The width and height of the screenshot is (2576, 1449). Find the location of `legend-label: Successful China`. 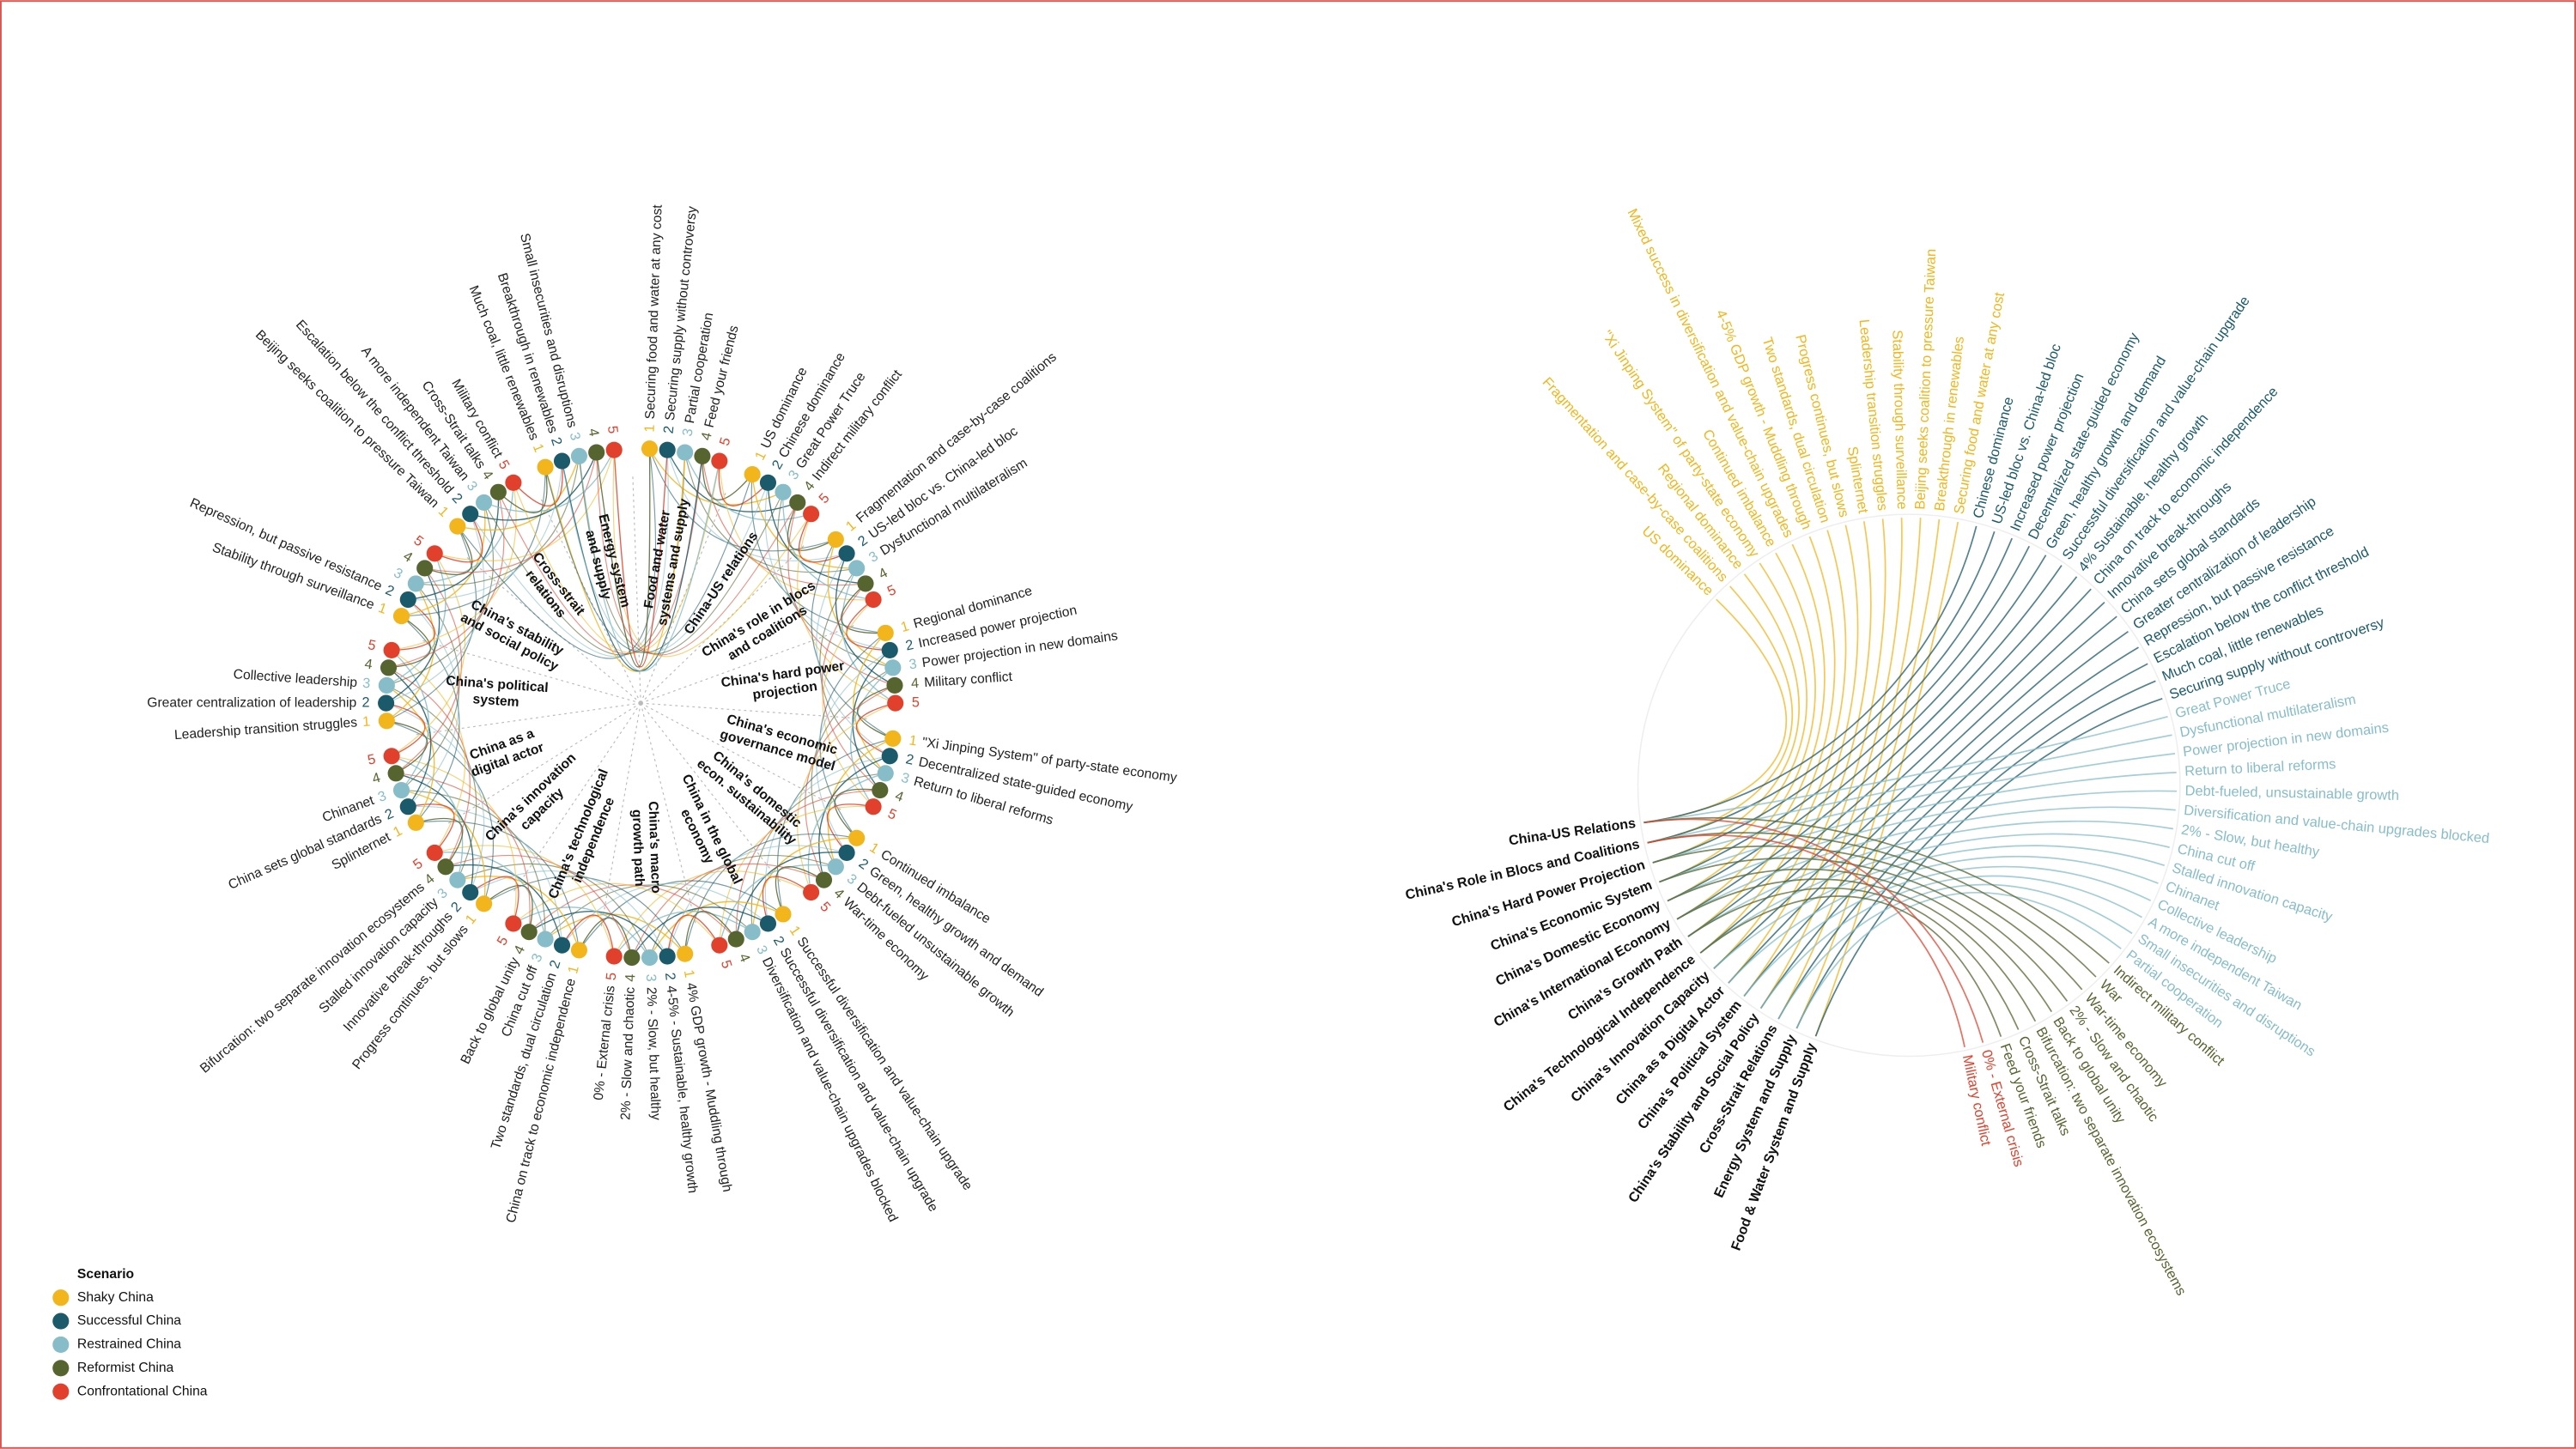

legend-label: Successful China is located at coordinates (129, 1320).